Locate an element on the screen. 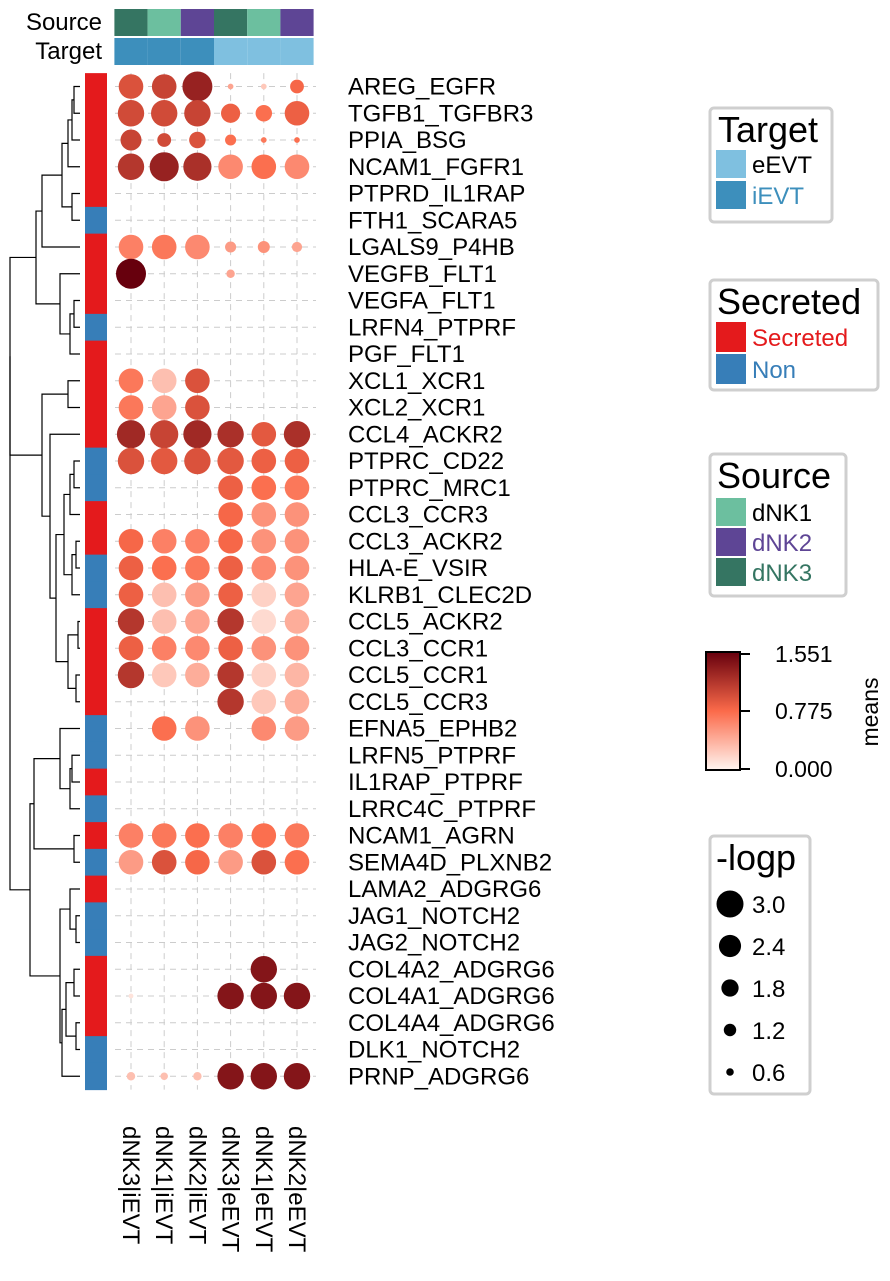  dot-vegfb-flt1-dnk3-eevt is located at coordinates (230, 273).